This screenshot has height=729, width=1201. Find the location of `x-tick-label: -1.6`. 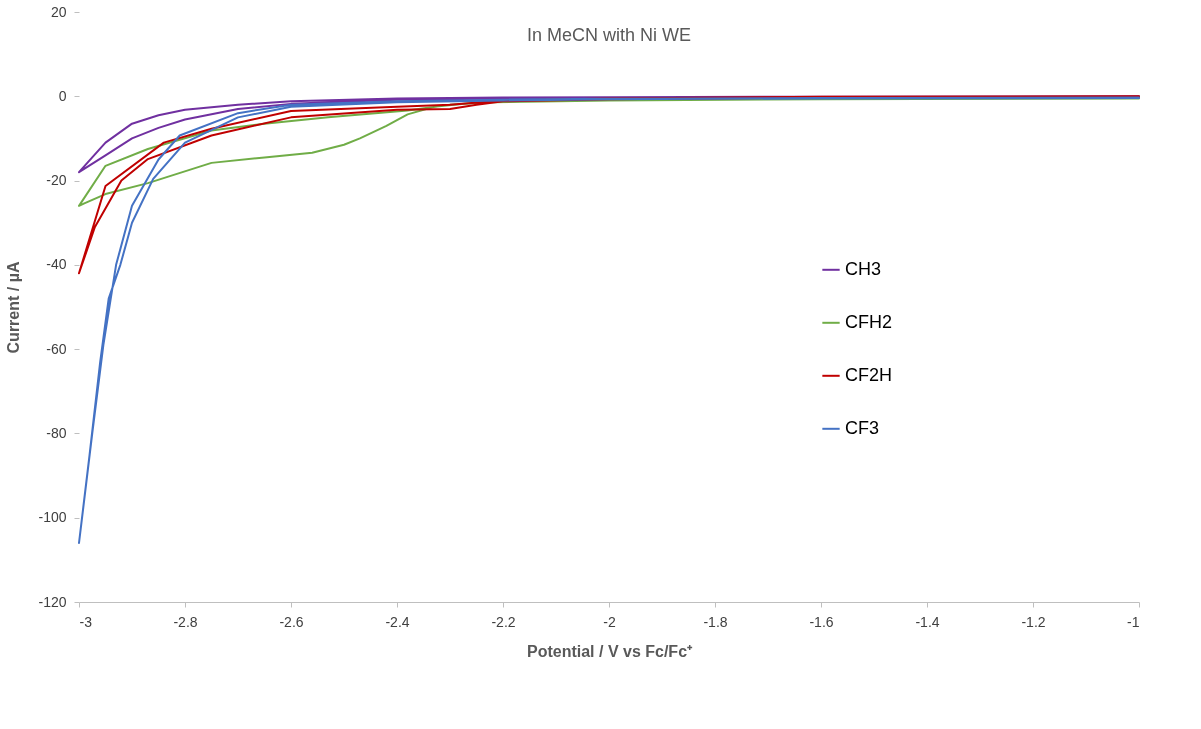

x-tick-label: -1.6 is located at coordinates (821, 621).